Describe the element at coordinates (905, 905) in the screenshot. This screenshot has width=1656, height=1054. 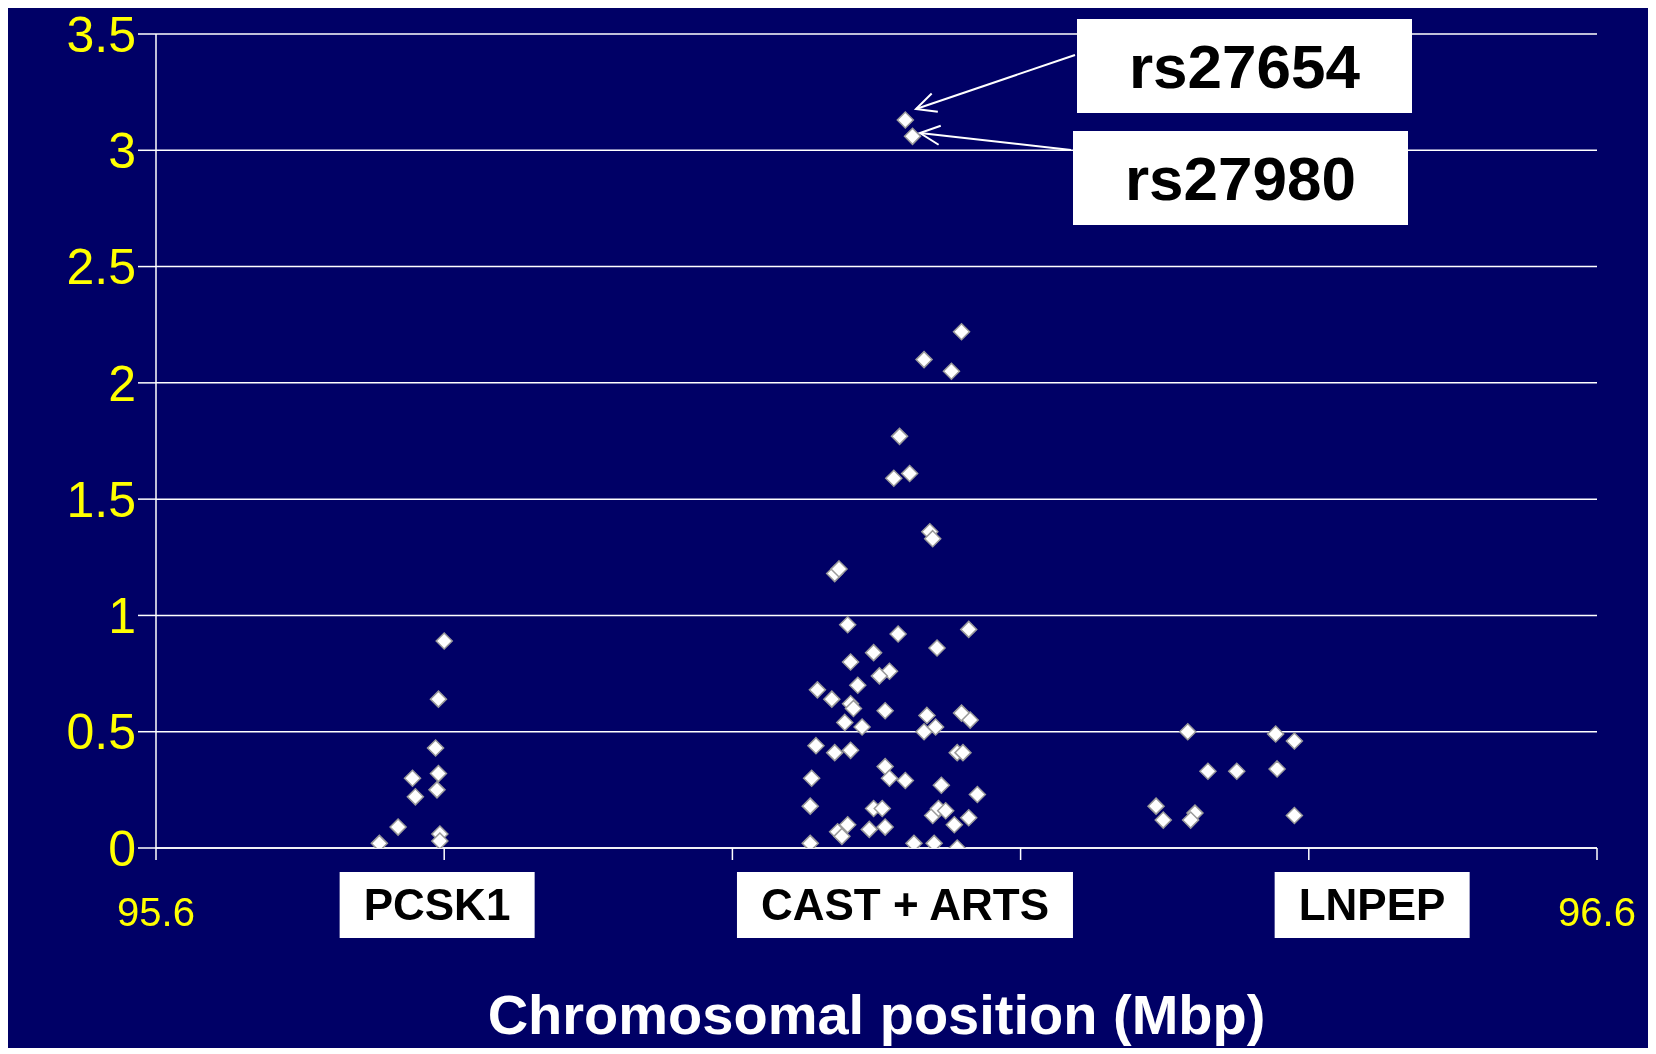
I see `text: CAST + ARTS` at that location.